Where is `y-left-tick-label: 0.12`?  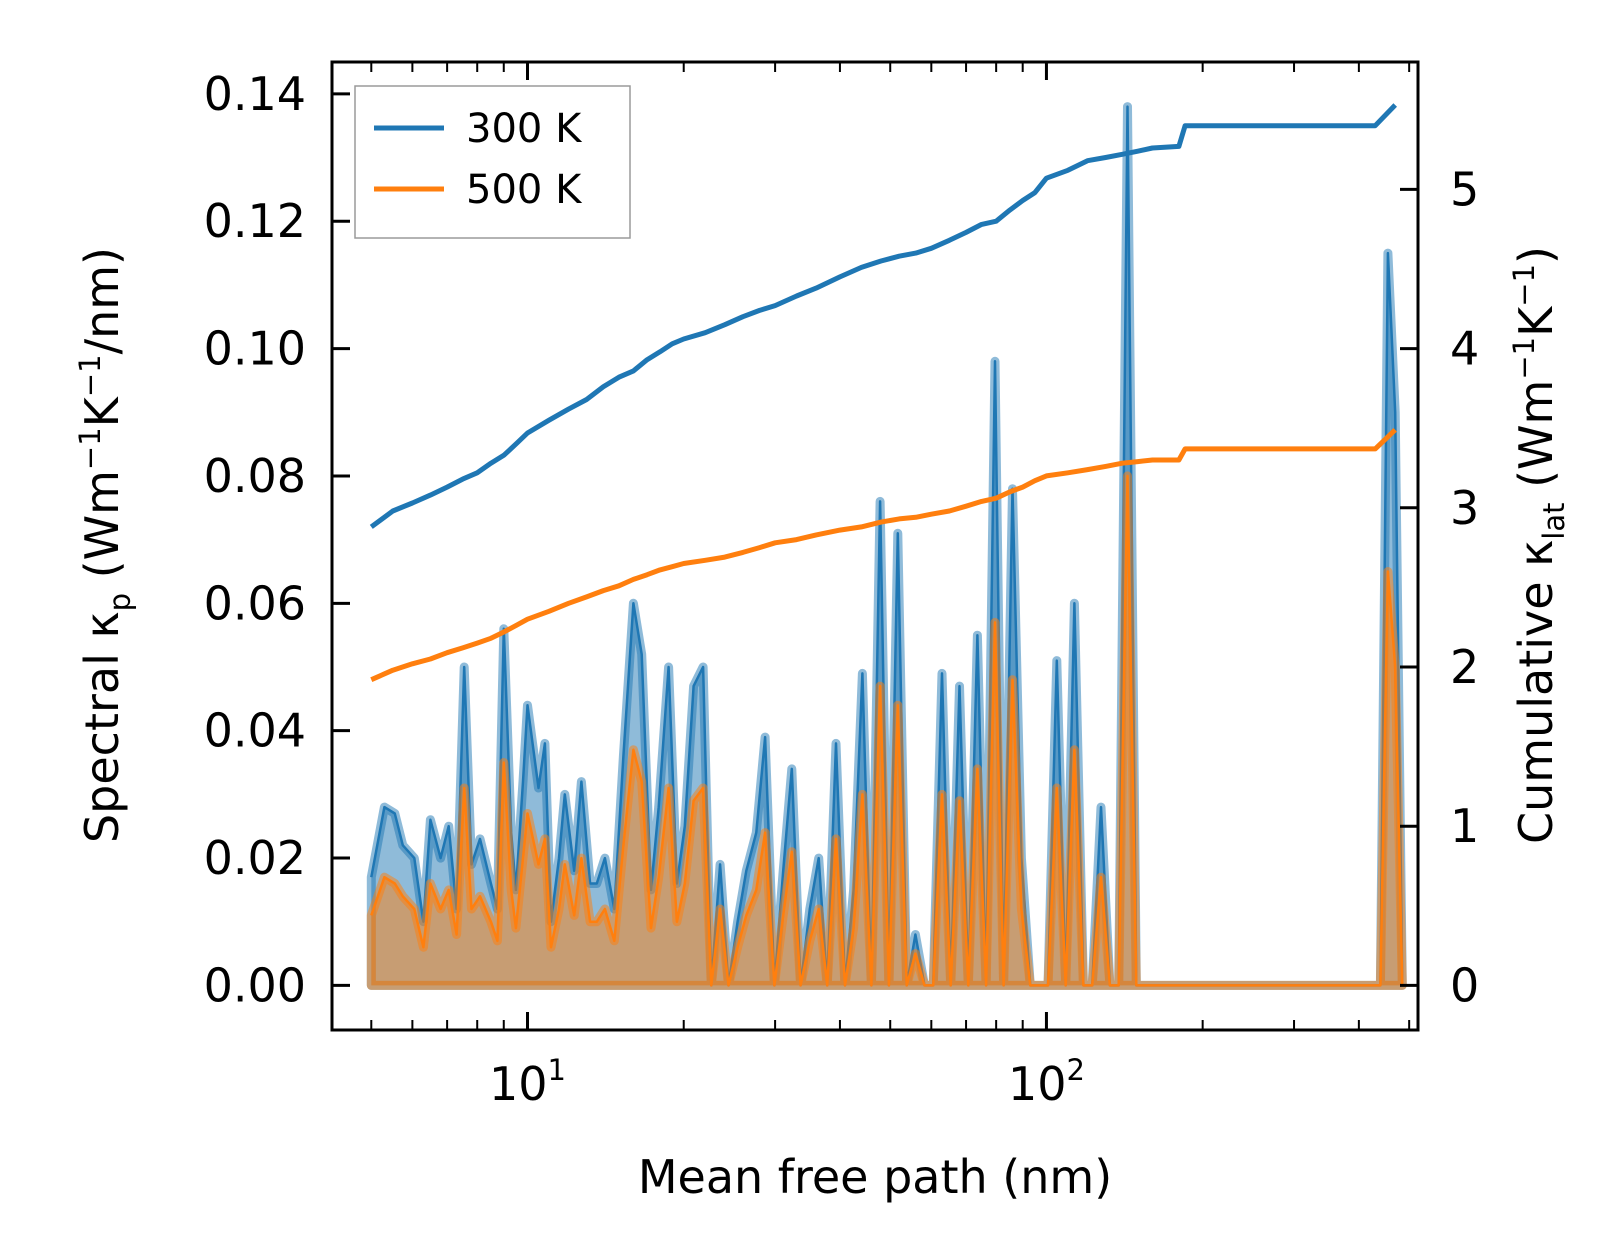 y-left-tick-label: 0.12 is located at coordinates (255, 221).